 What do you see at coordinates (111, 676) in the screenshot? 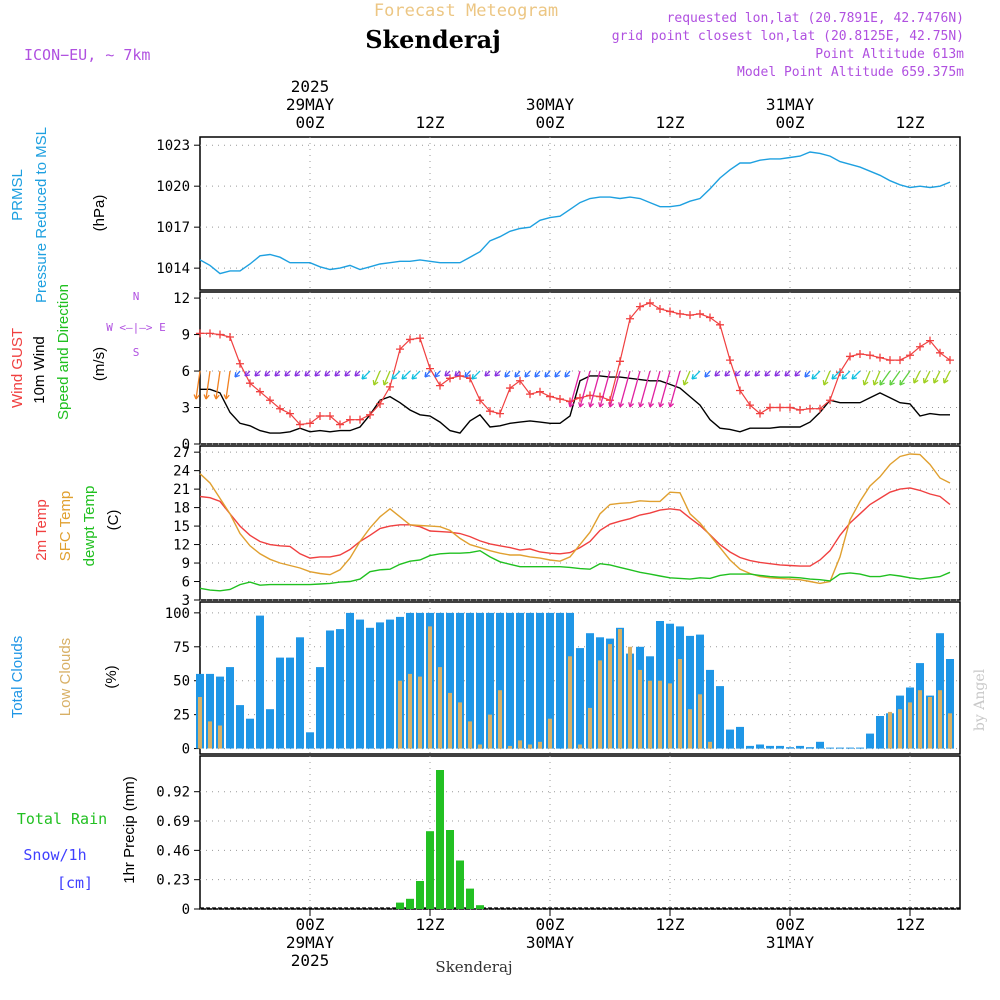
I see `cloud-unit: (%)` at bounding box center [111, 676].